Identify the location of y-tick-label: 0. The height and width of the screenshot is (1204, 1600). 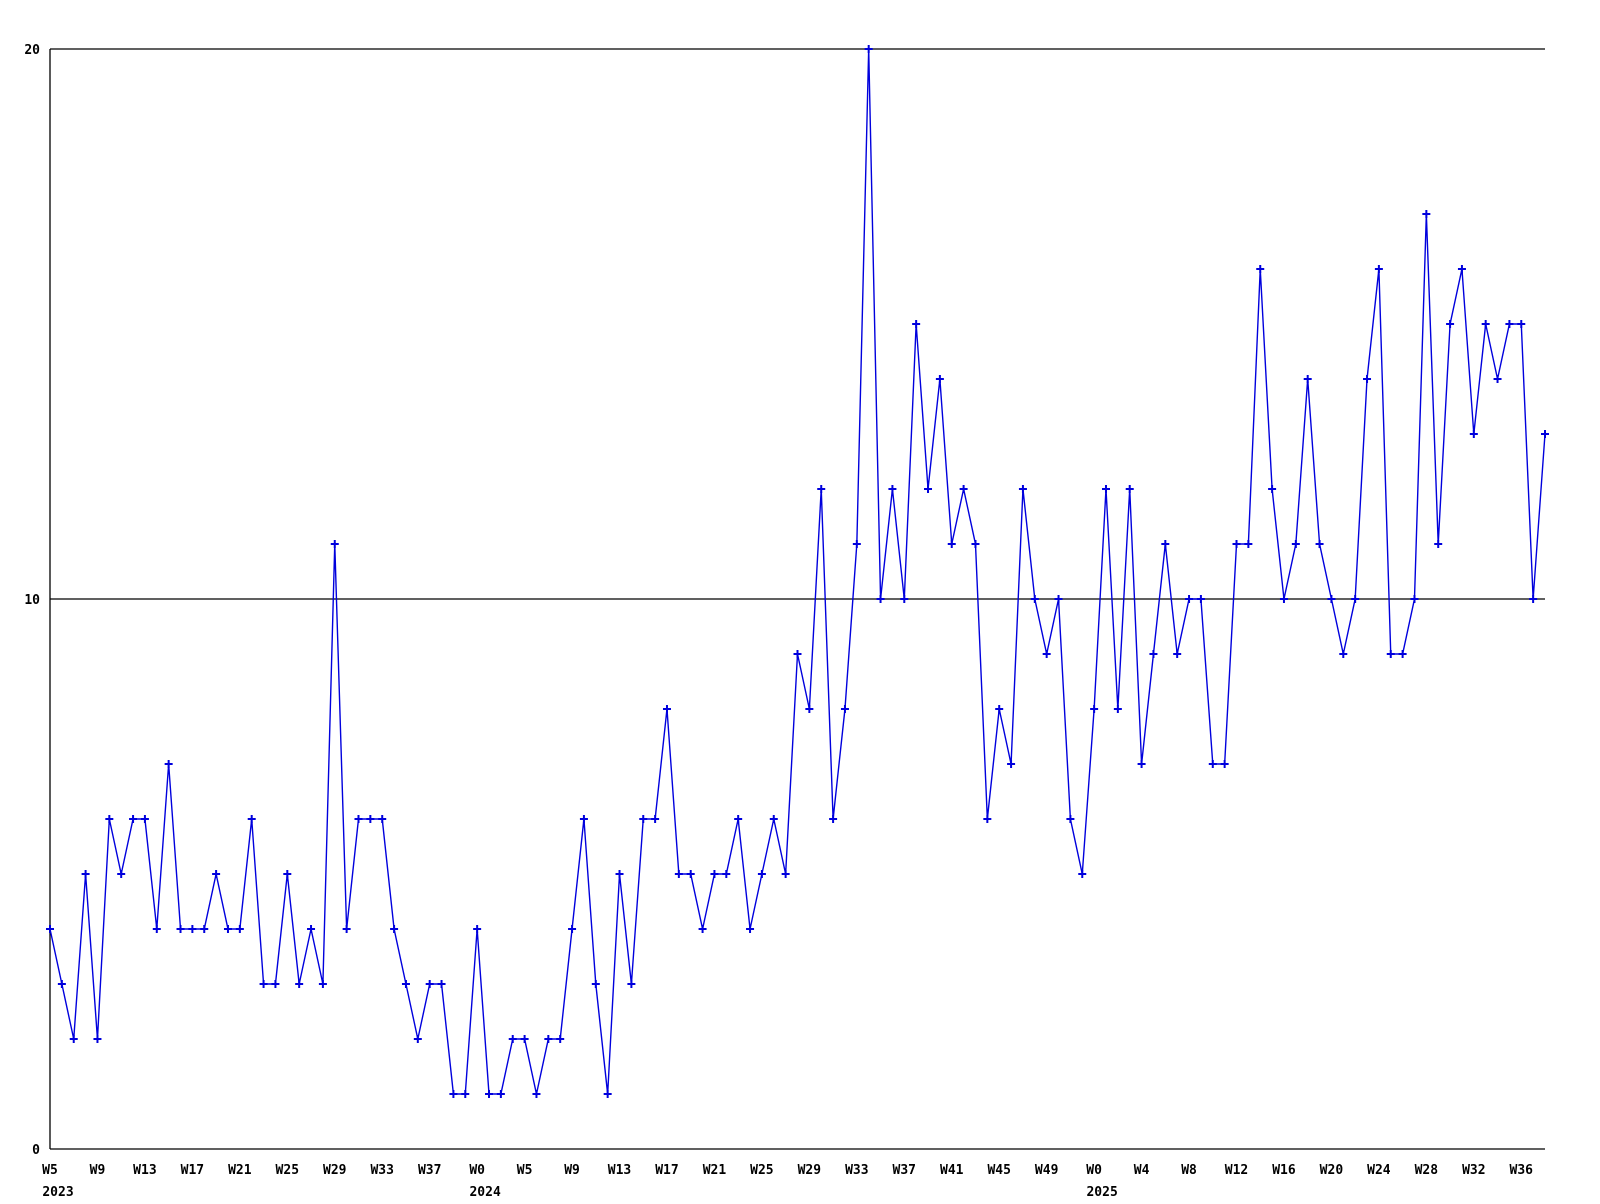
(36, 1150).